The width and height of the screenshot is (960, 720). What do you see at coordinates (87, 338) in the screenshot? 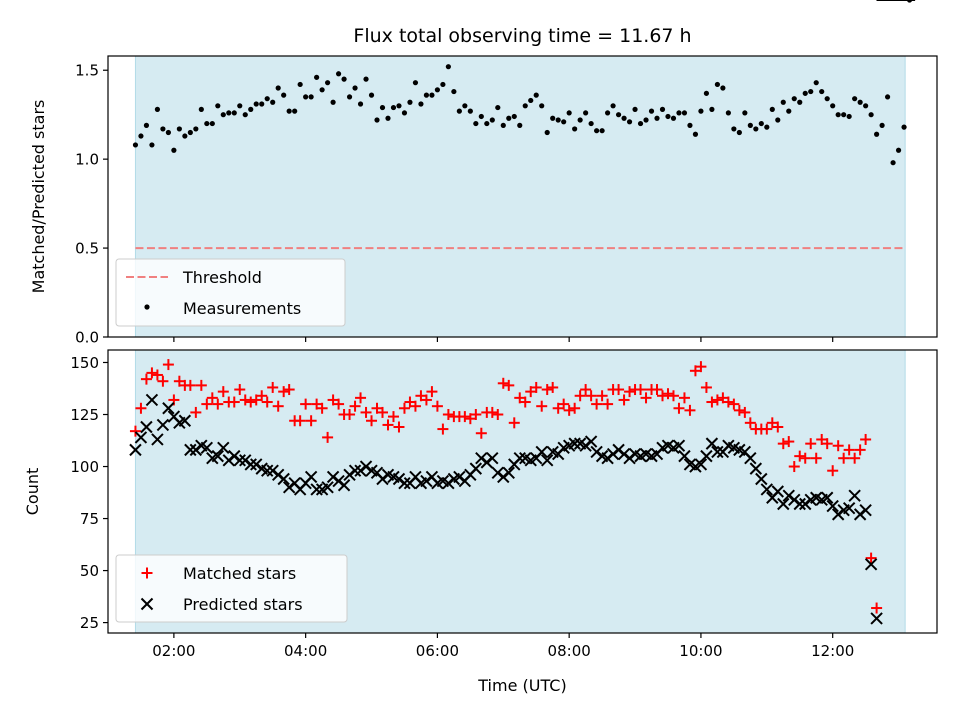
I see `y-tick-label: 0.0` at bounding box center [87, 338].